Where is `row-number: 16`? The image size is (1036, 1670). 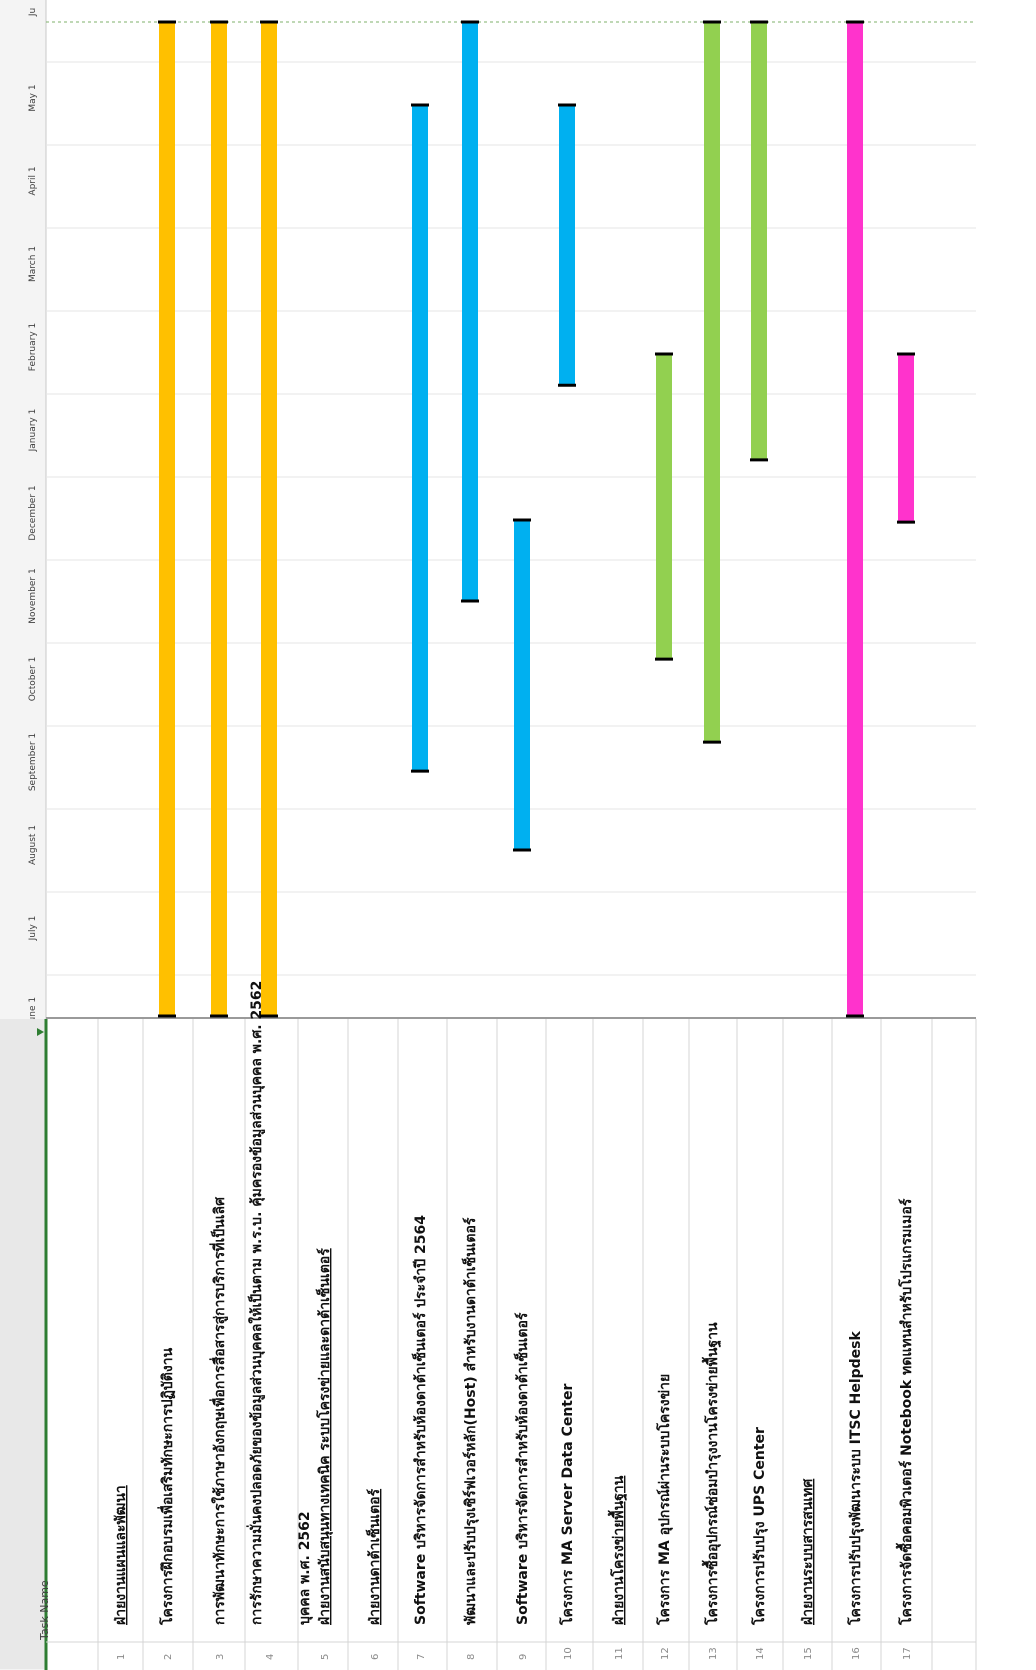
row-number: 16 is located at coordinates (856, 1653).